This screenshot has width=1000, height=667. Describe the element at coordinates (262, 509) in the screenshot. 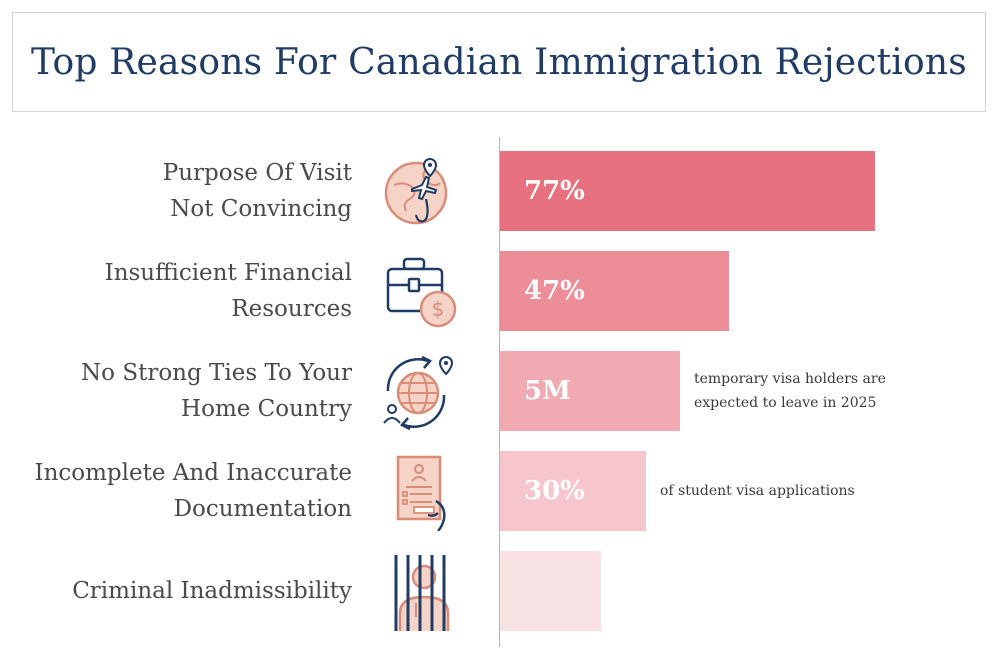

I see `category-label-line: Documentation` at that location.